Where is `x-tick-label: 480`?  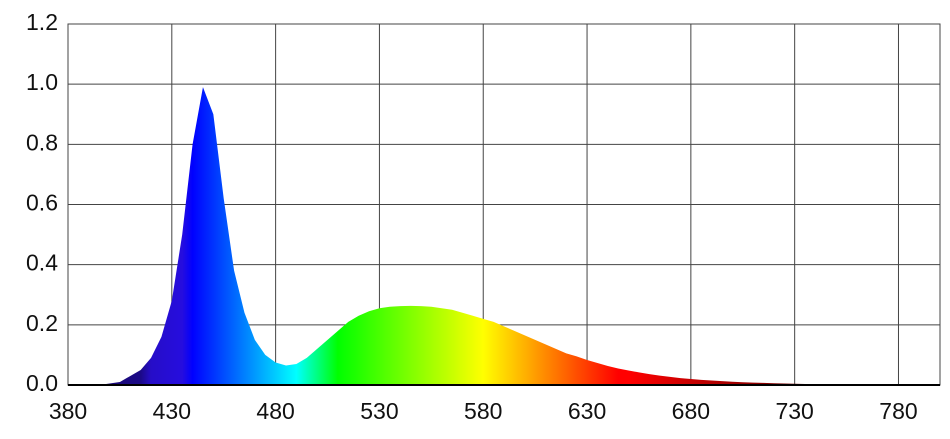 x-tick-label: 480 is located at coordinates (275, 411).